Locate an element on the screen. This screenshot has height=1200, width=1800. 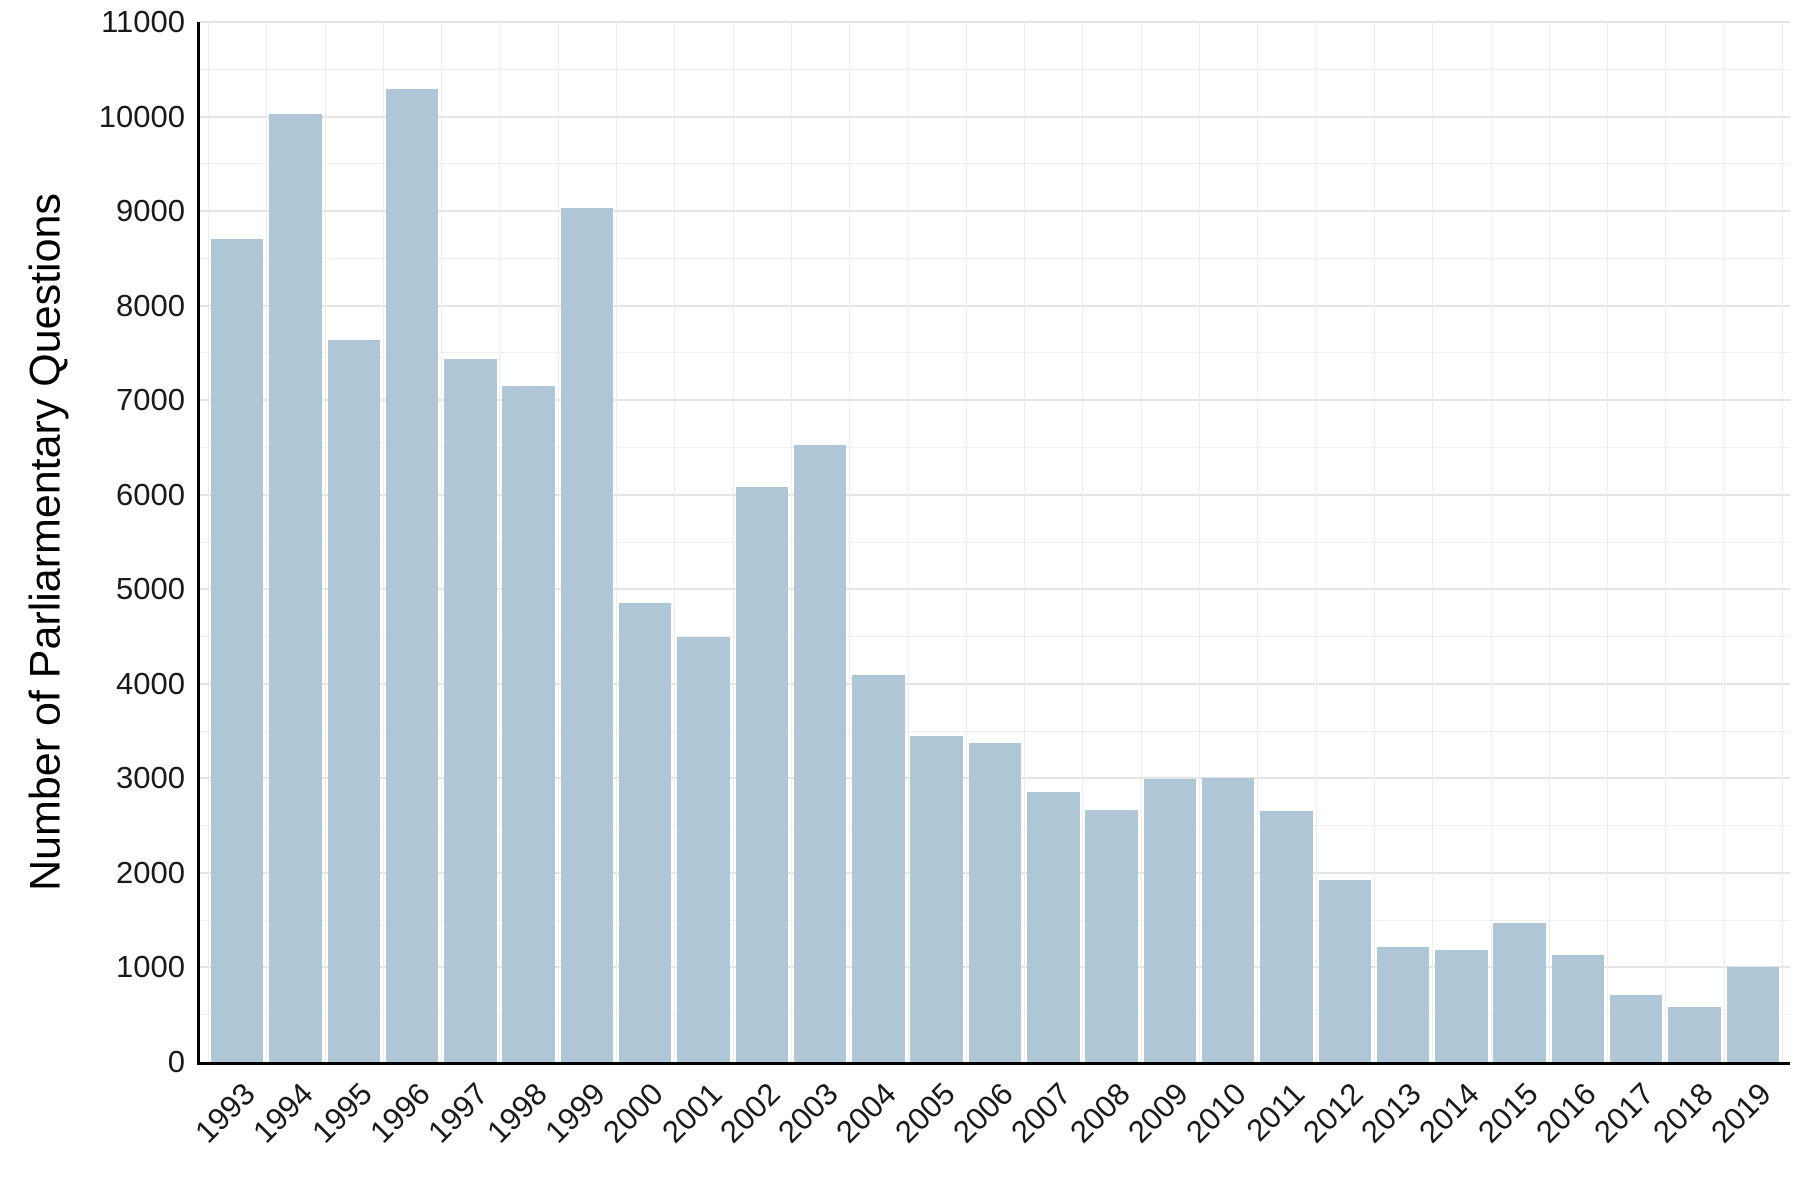
bar-2002 is located at coordinates (762, 774).